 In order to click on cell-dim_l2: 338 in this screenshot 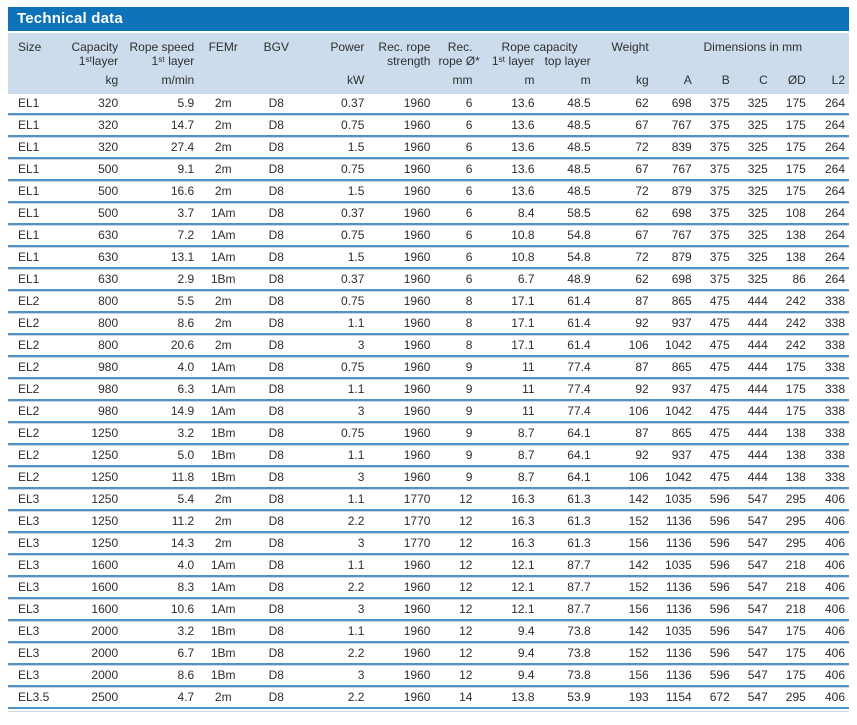, I will do `click(829, 456)`.